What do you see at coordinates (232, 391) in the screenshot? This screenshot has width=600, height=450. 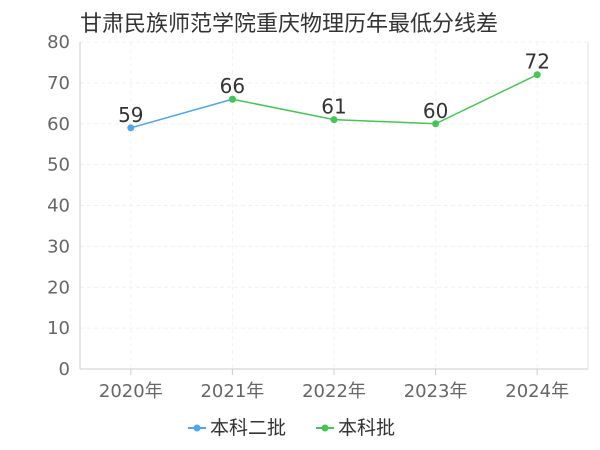 I see `x-tick-label: 2021年` at bounding box center [232, 391].